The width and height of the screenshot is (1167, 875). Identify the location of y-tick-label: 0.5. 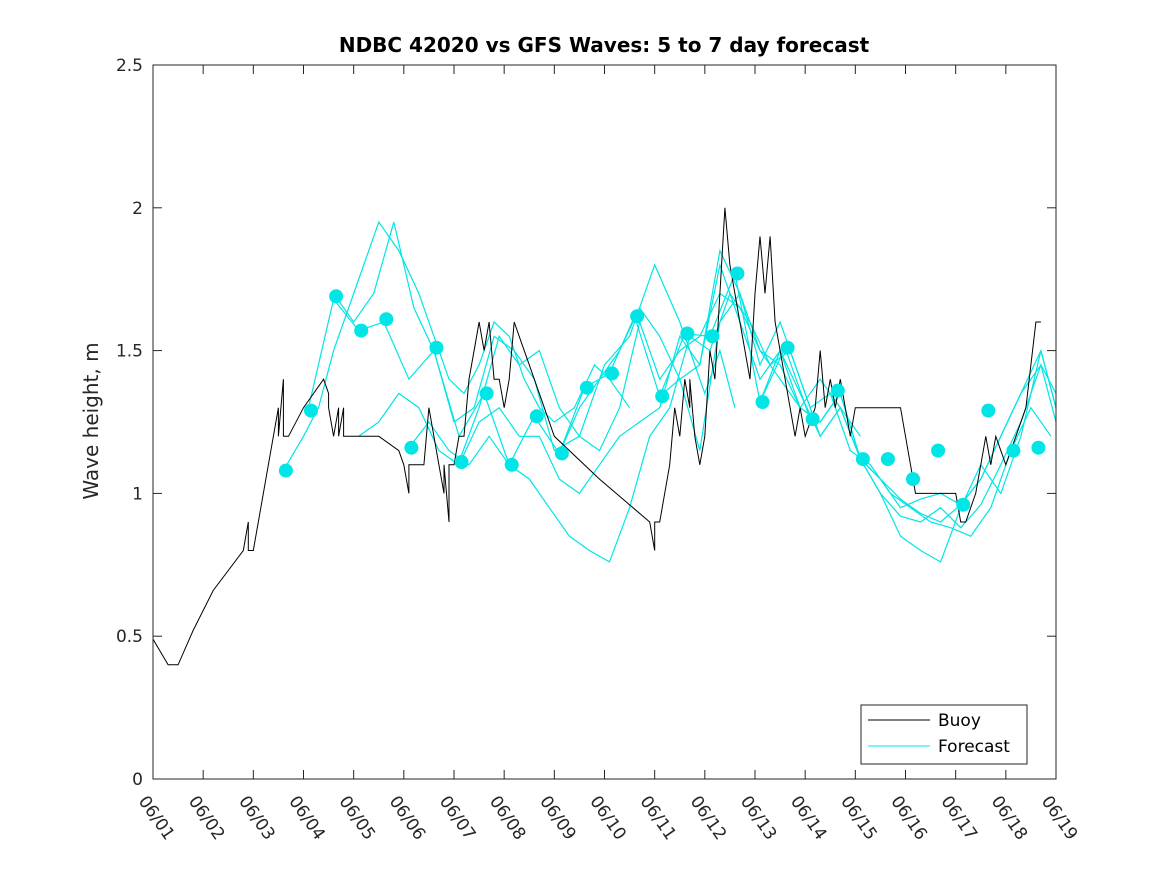
(129, 637).